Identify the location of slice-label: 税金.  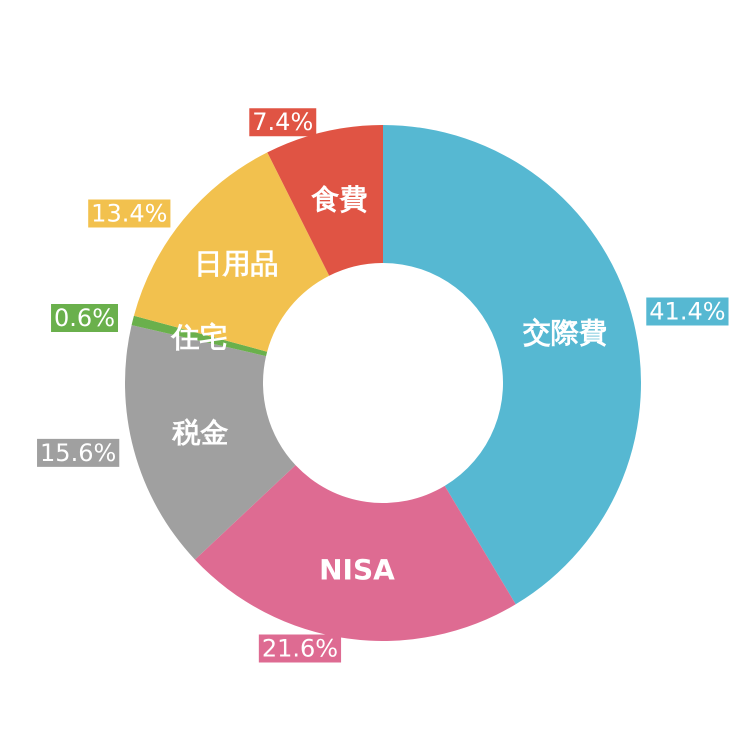
(200, 432).